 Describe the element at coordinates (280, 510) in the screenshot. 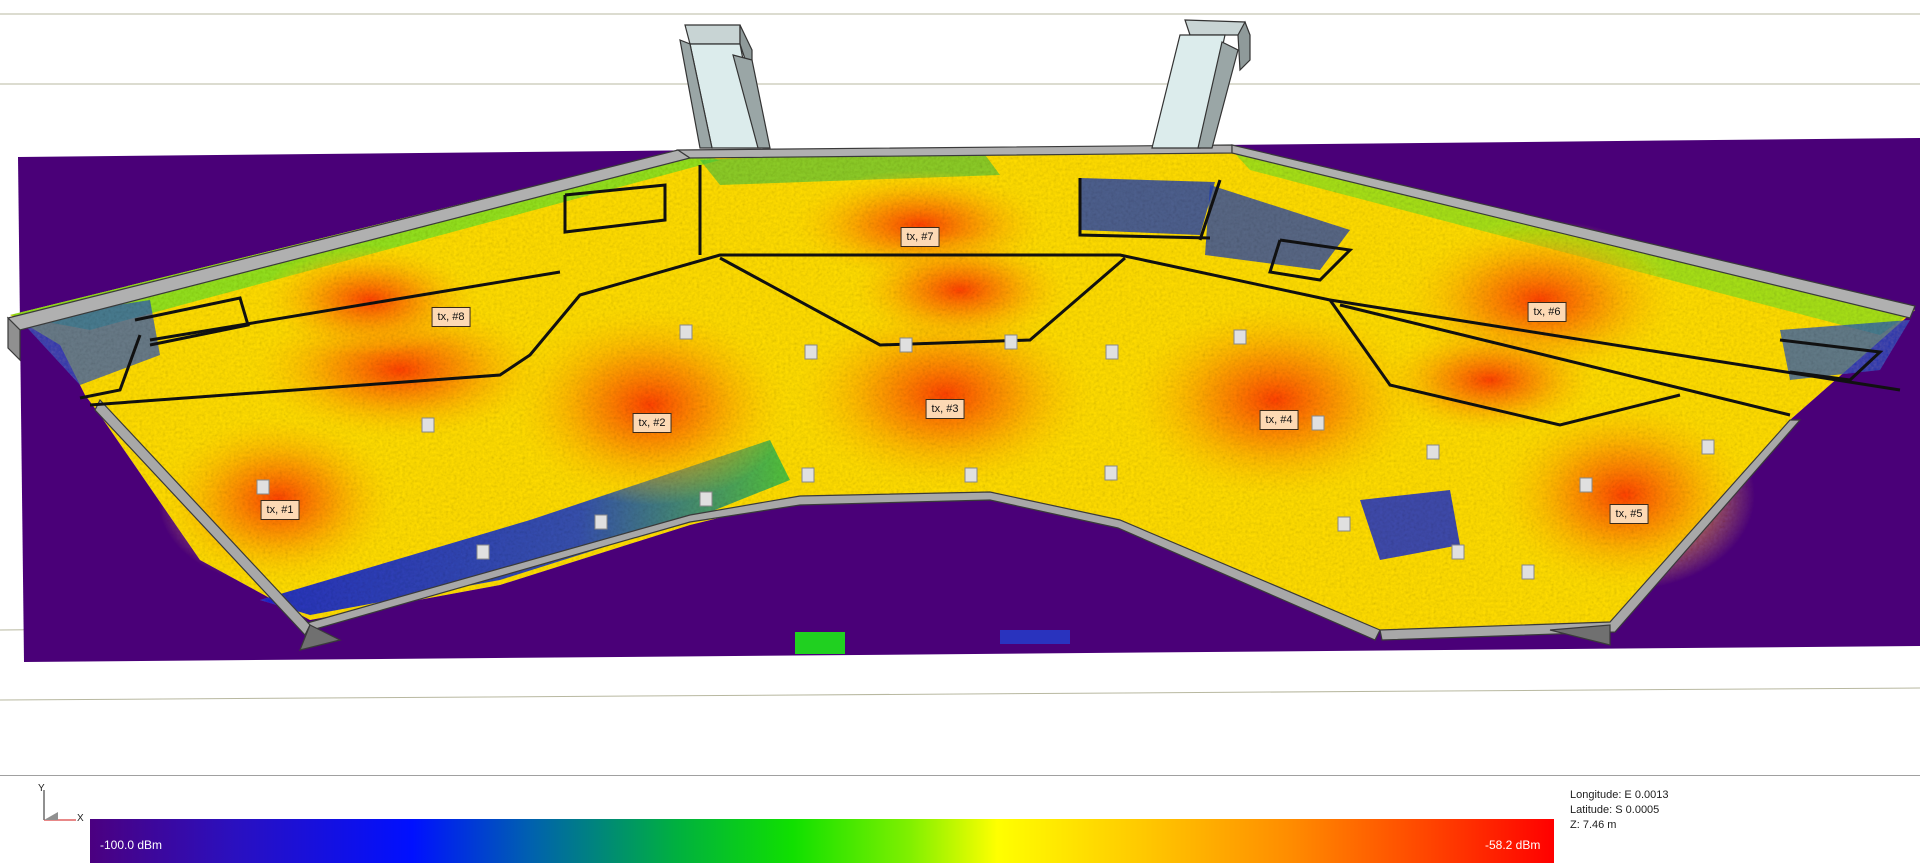

I see `tx-label-1: tx, #1` at that location.